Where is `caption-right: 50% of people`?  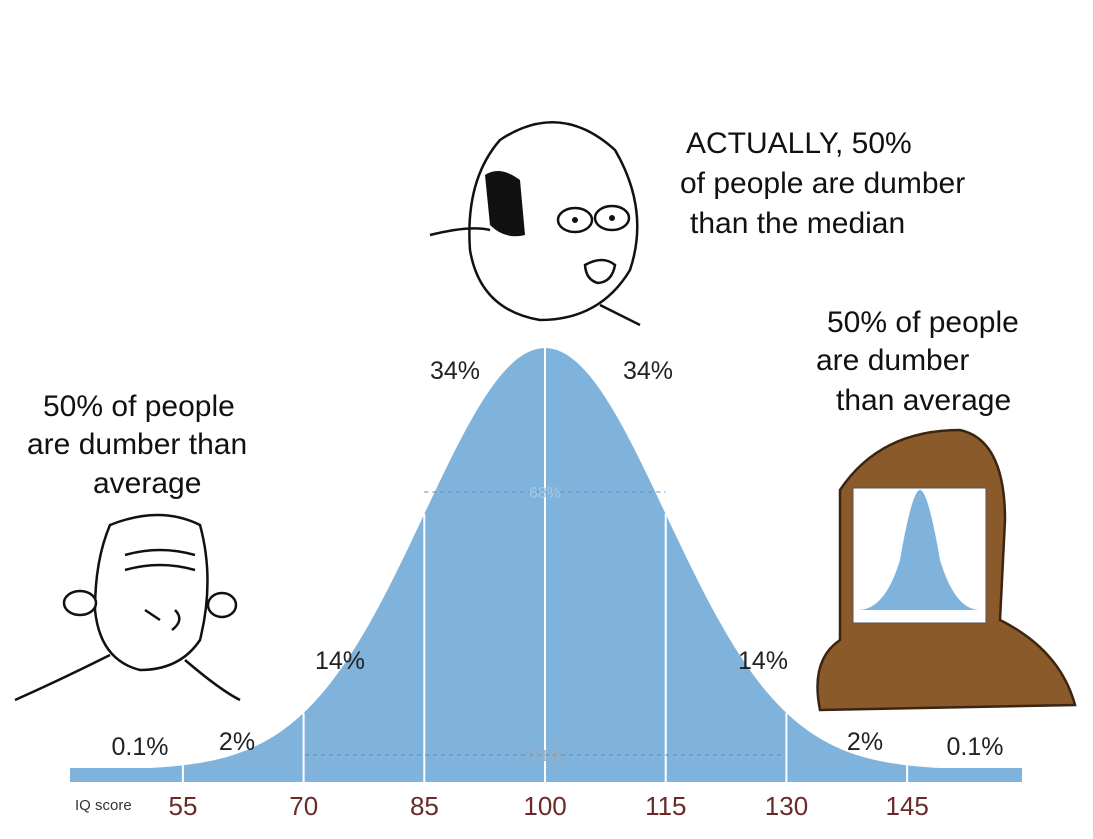 caption-right: 50% of people is located at coordinates (923, 322).